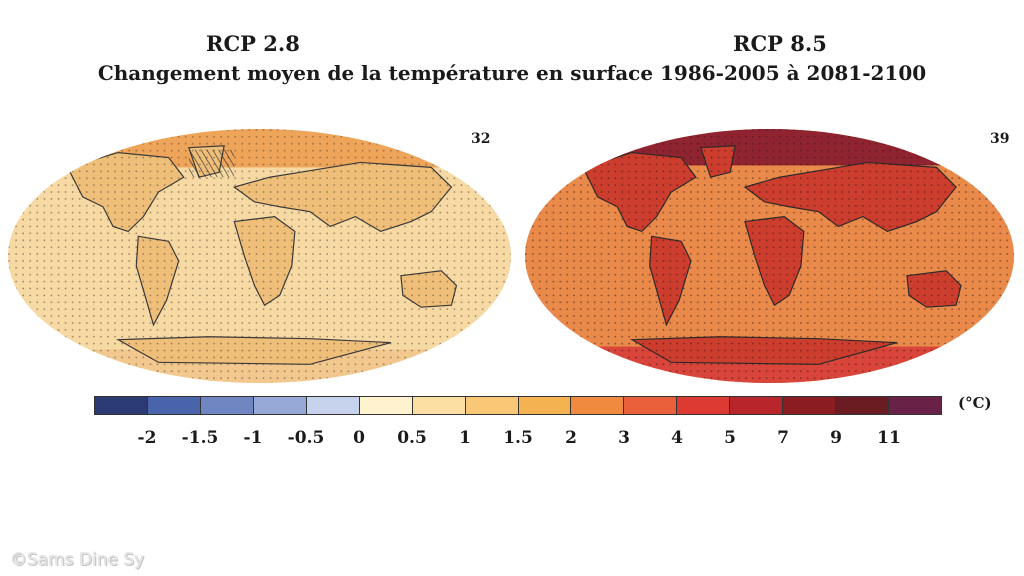 The width and height of the screenshot is (1024, 576). I want to click on colorbar-tick-label: 0.5, so click(412, 438).